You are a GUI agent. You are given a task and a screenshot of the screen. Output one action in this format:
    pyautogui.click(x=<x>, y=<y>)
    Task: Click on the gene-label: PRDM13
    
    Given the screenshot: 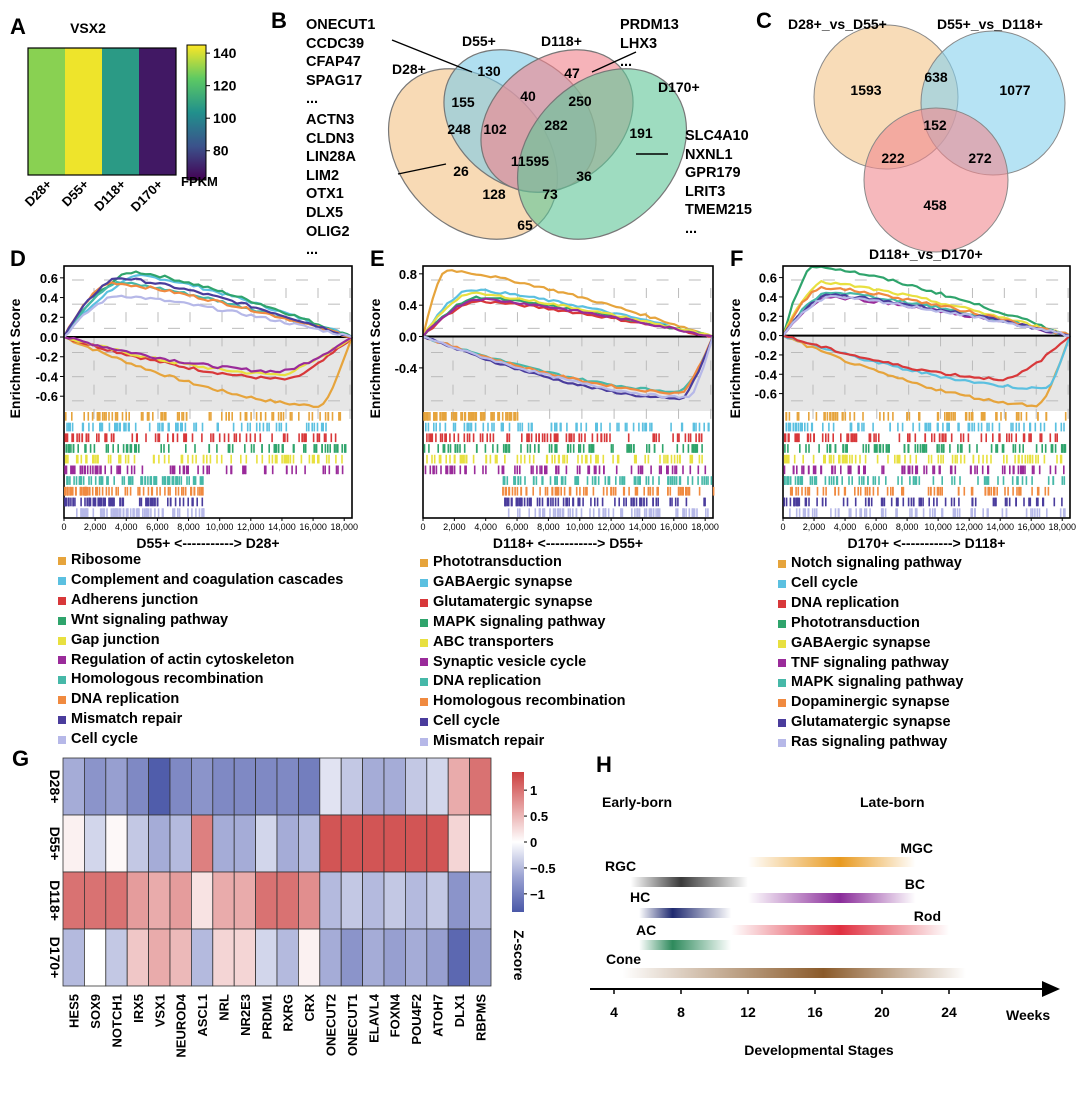 What is the action you would take?
    pyautogui.click(x=649, y=25)
    